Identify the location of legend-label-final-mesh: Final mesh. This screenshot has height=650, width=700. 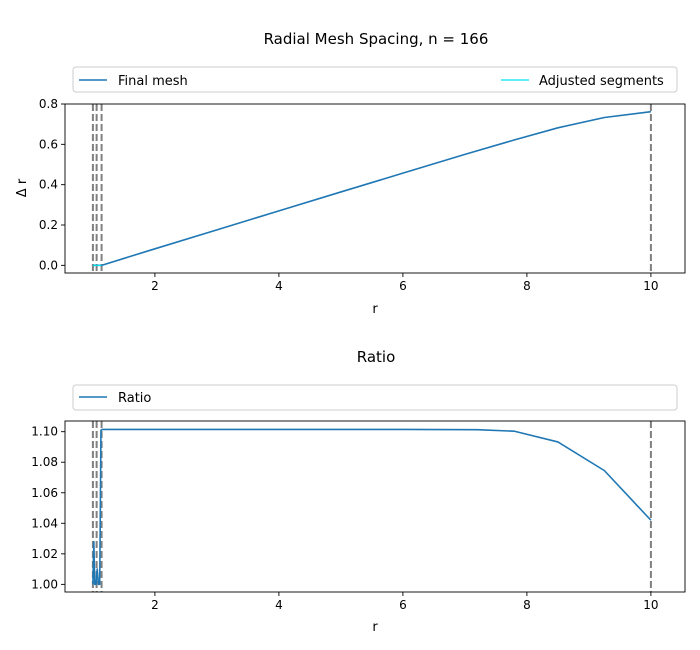
(153, 81).